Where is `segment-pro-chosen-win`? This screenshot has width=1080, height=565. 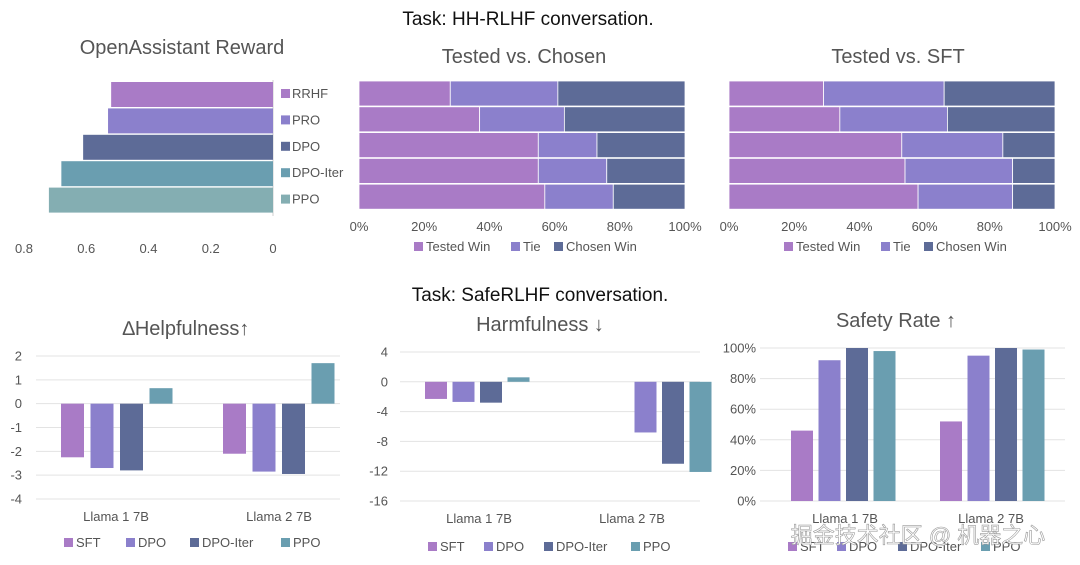
segment-pro-chosen-win is located at coordinates (1001, 119).